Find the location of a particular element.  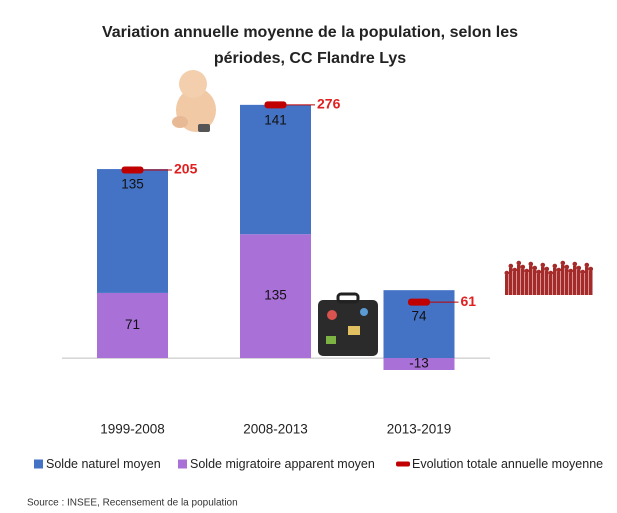

data-label: 71 is located at coordinates (132, 324).